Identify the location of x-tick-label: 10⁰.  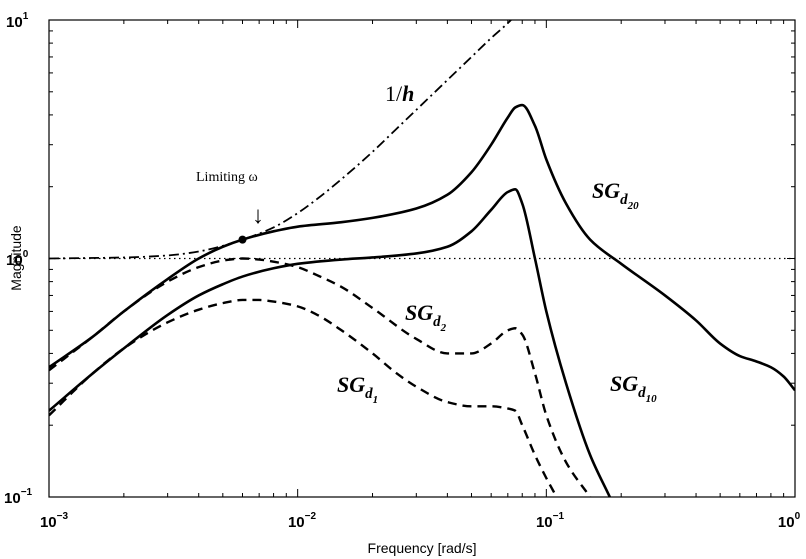
(789, 521).